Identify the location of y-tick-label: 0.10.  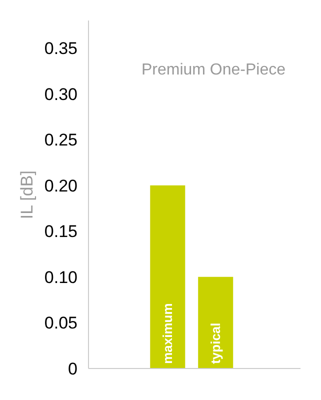
(61, 277).